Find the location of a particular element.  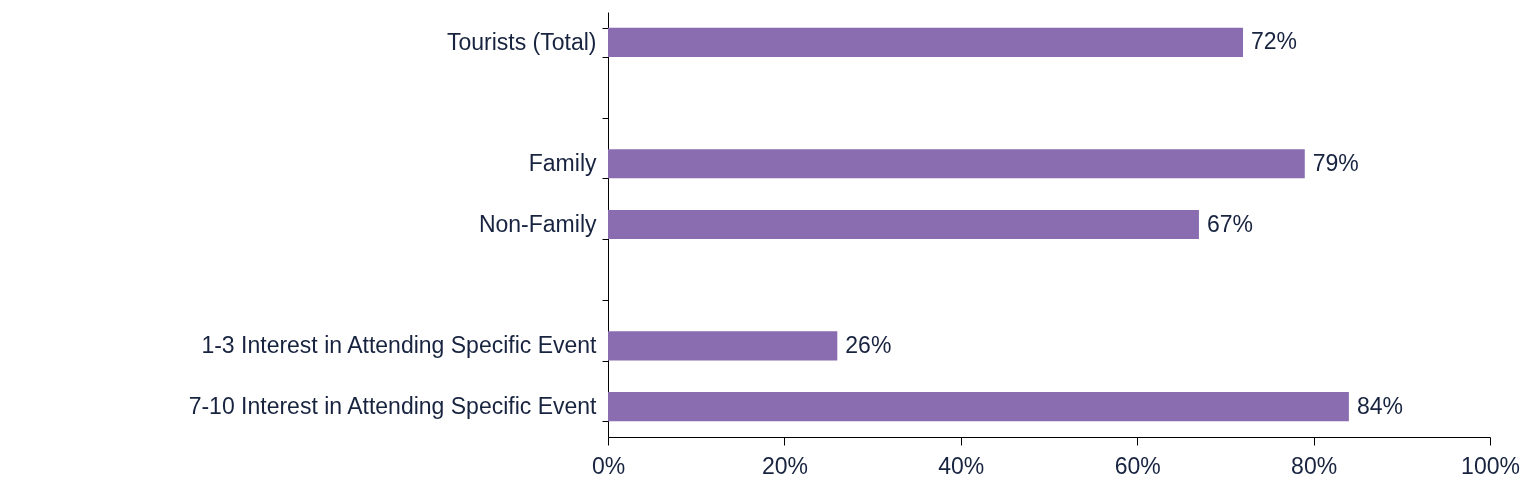

data-label: 72% is located at coordinates (1274, 41).